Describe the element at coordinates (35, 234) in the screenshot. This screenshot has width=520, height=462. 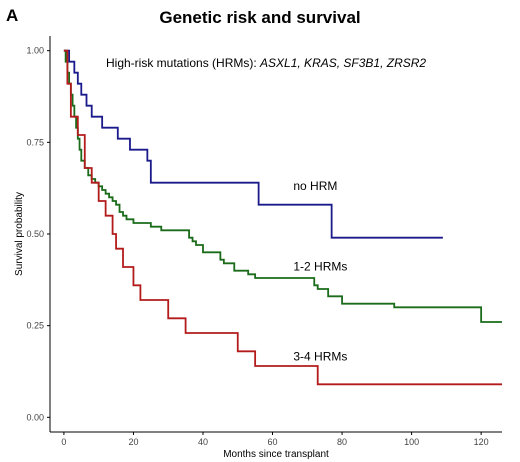
I see `y-tick-label: 0.50` at that location.